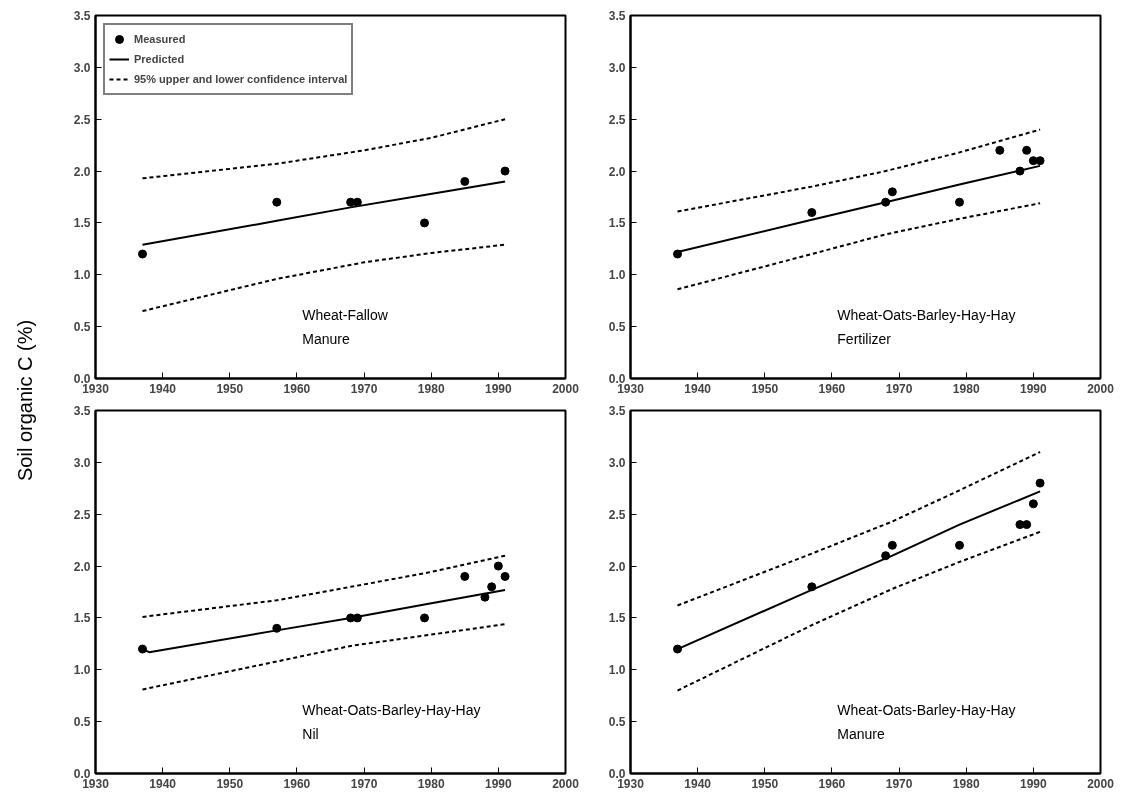 This screenshot has height=811, width=1137. I want to click on legend-label: Measured, so click(160, 39).